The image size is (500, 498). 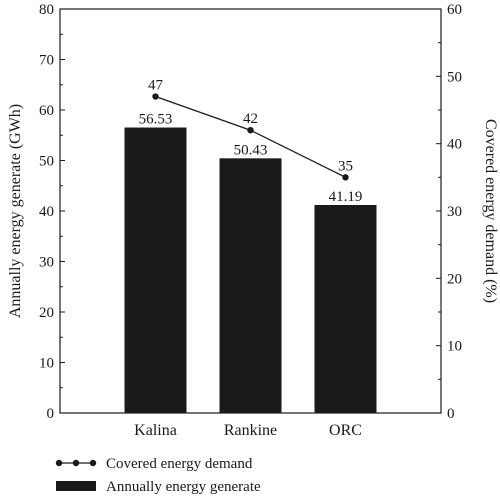 What do you see at coordinates (76, 486) in the screenshot?
I see `legend-bar-swatch` at bounding box center [76, 486].